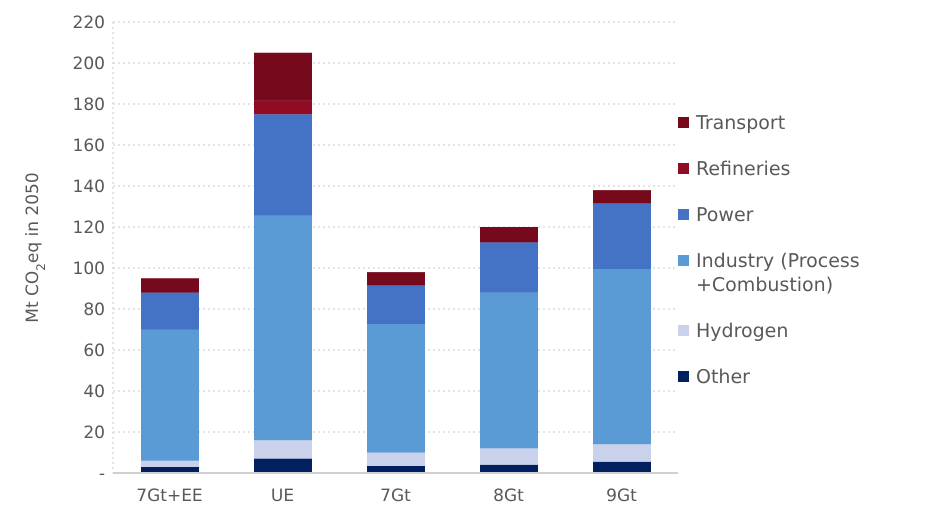 This screenshot has height=521, width=936. I want to click on y-tick-label: 200, so click(88, 64).